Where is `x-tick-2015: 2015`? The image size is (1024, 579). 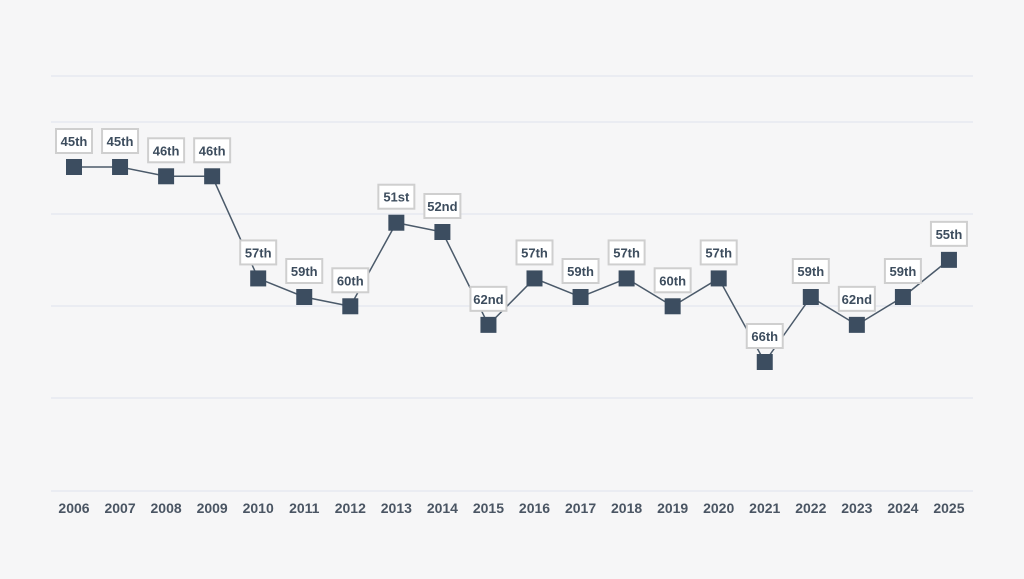 x-tick-2015: 2015 is located at coordinates (488, 508).